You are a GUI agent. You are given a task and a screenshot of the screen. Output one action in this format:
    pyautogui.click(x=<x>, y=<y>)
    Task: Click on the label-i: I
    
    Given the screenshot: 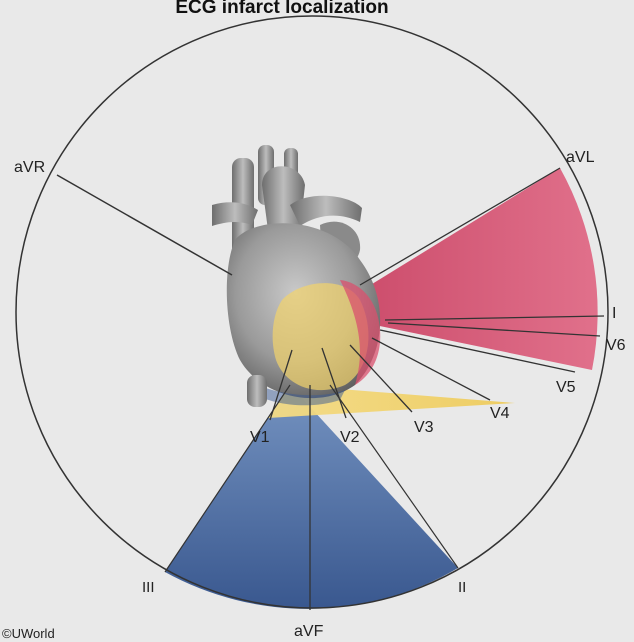 What is the action you would take?
    pyautogui.click(x=614, y=313)
    